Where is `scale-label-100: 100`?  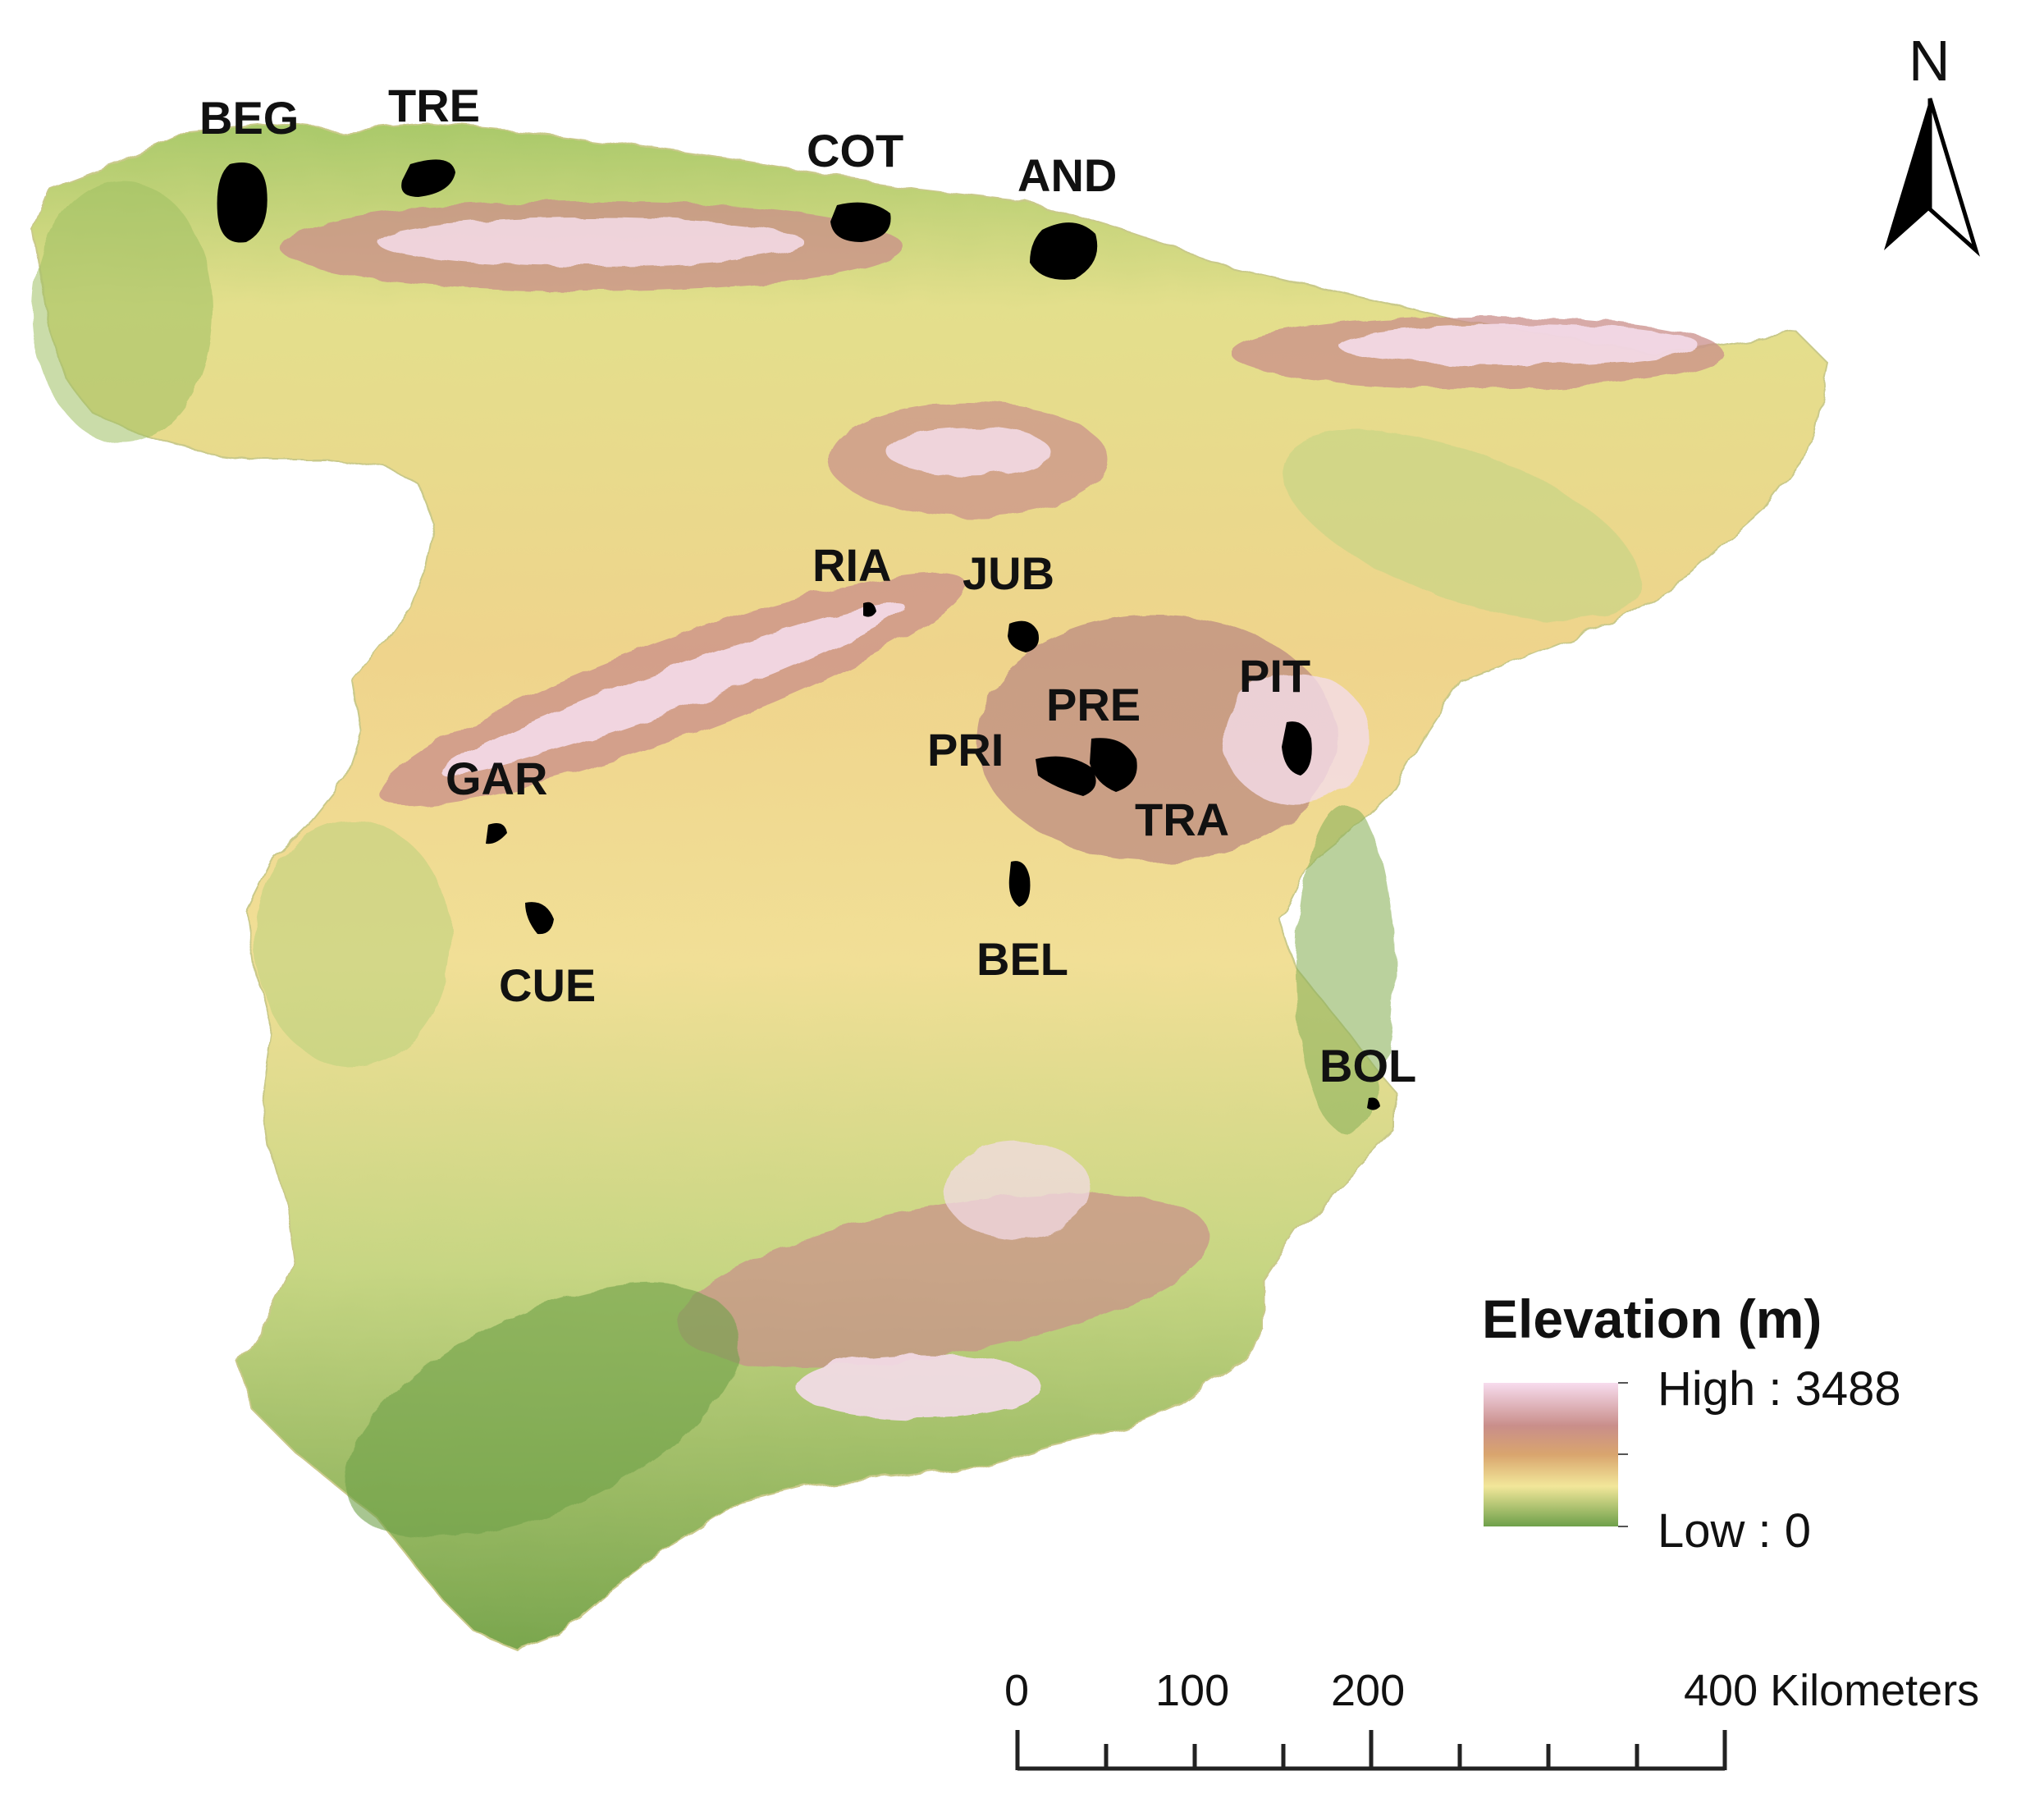 scale-label-100: 100 is located at coordinates (1192, 1690).